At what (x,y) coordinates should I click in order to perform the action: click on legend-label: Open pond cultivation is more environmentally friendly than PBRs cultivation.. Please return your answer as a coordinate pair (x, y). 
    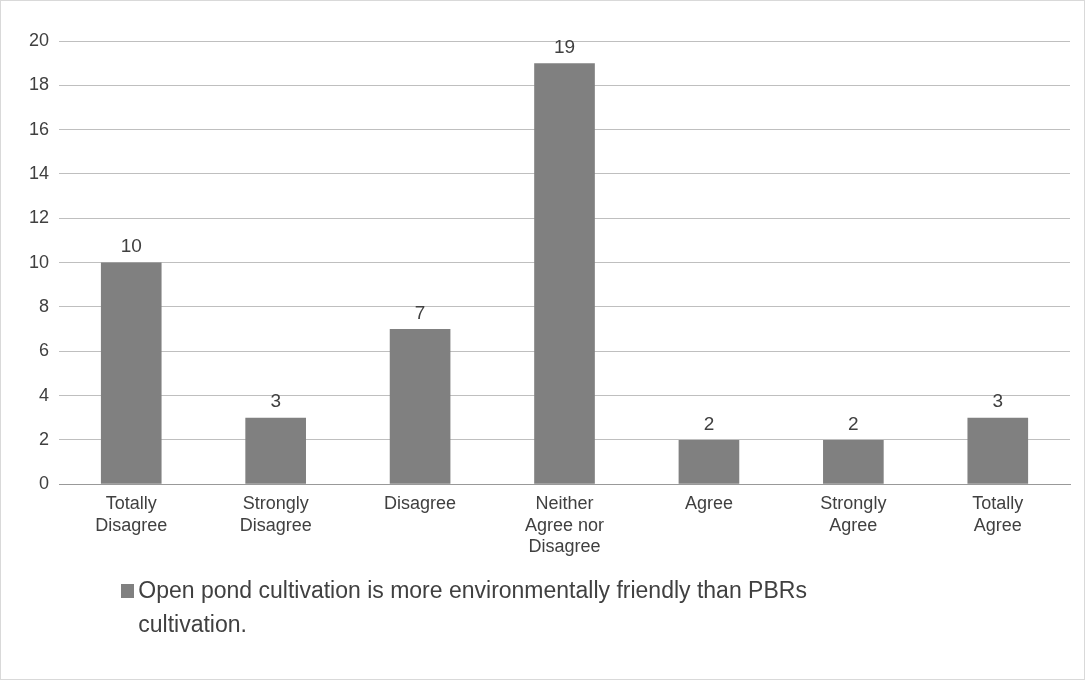
    Looking at the image, I should click on (473, 607).